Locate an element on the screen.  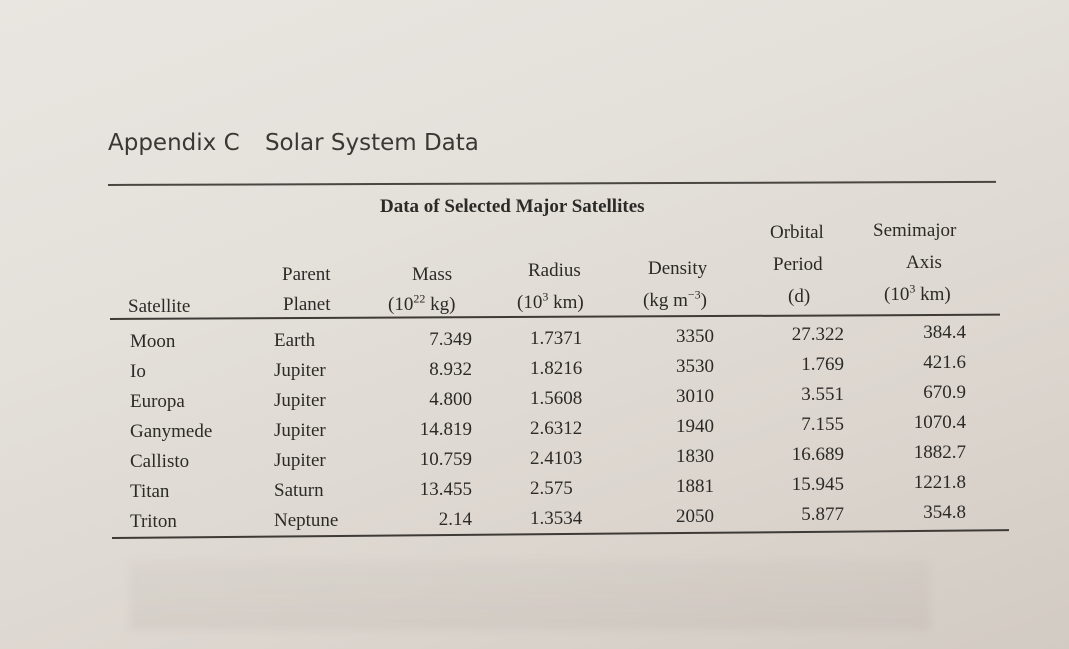
table-cell: 3.551 is located at coordinates (822, 394).